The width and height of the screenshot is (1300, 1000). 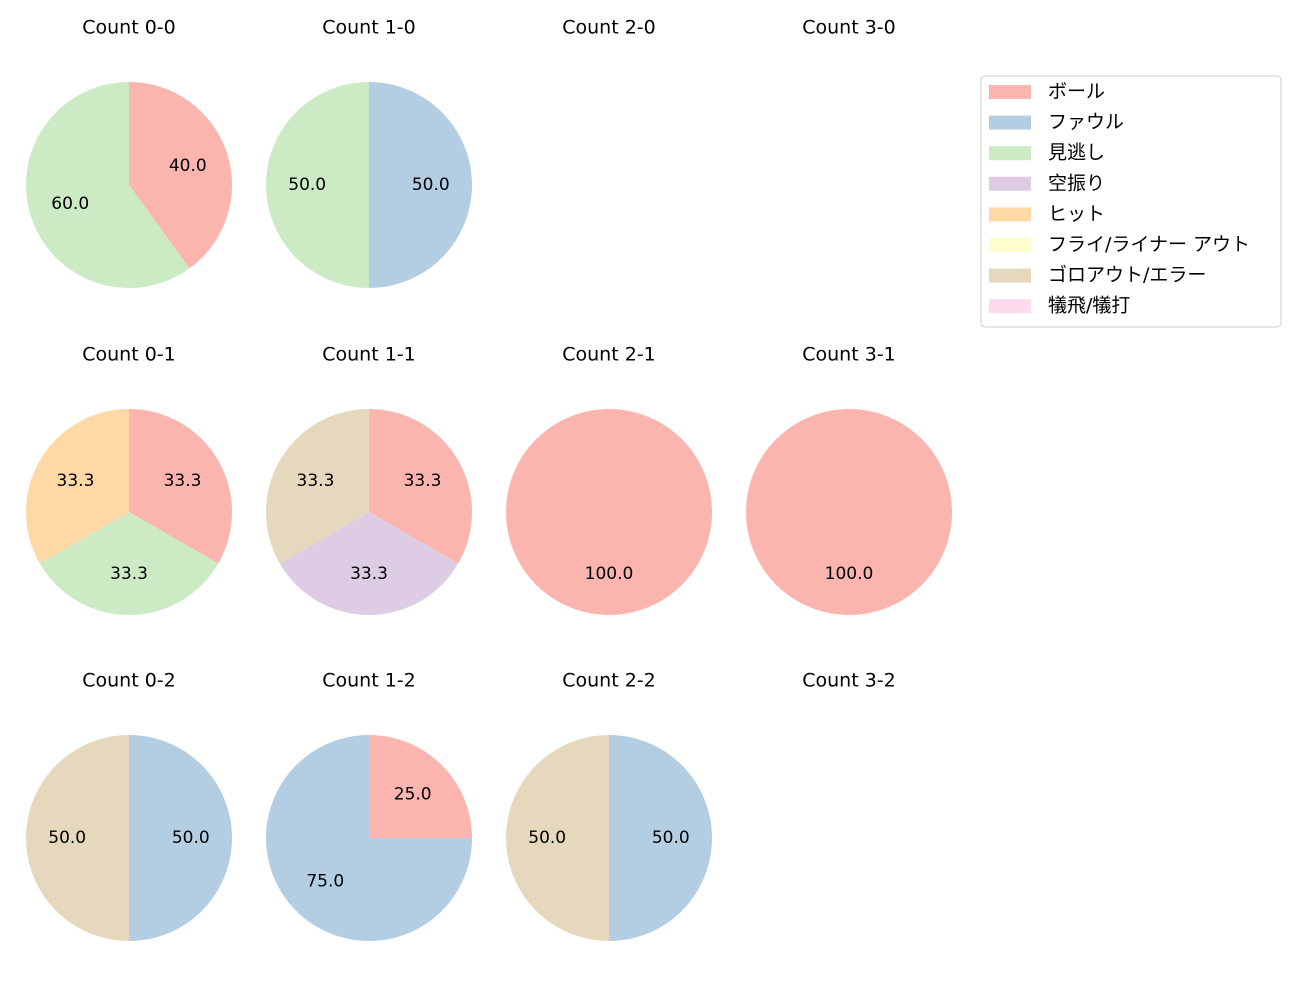 What do you see at coordinates (70, 204) in the screenshot?
I see `value-label: 60.0` at bounding box center [70, 204].